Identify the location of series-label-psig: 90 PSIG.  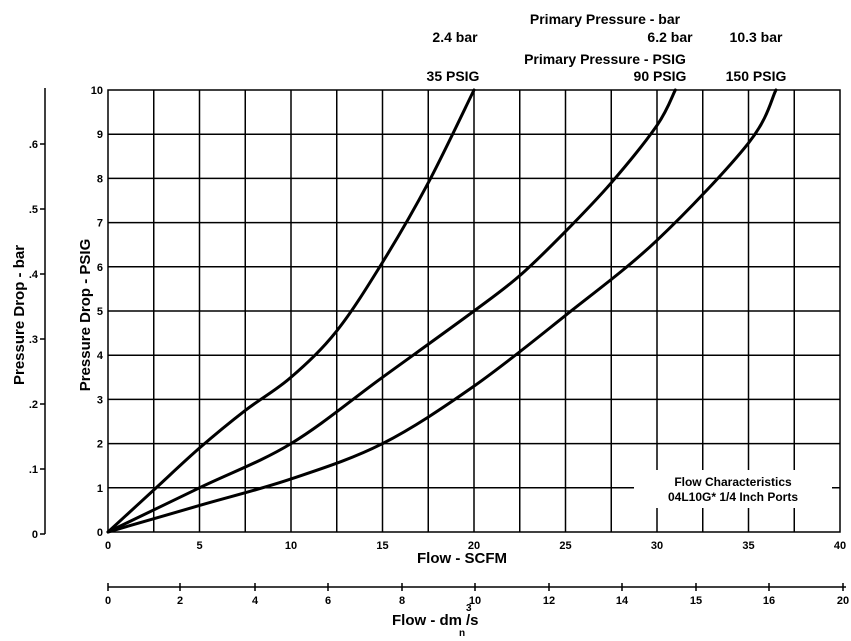
(660, 76).